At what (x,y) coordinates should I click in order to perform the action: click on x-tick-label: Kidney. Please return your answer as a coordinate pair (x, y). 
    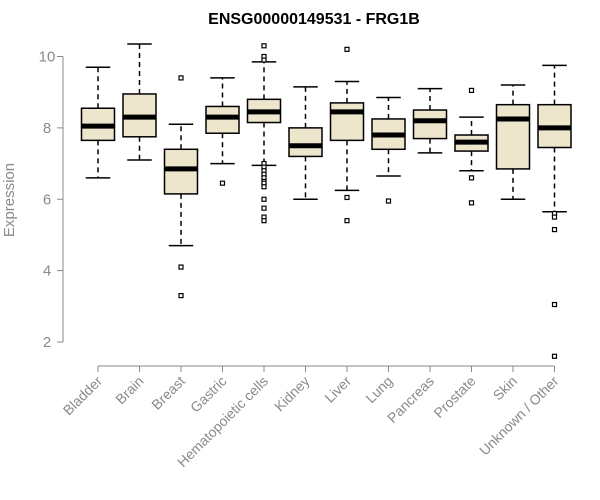
    Looking at the image, I should click on (292, 394).